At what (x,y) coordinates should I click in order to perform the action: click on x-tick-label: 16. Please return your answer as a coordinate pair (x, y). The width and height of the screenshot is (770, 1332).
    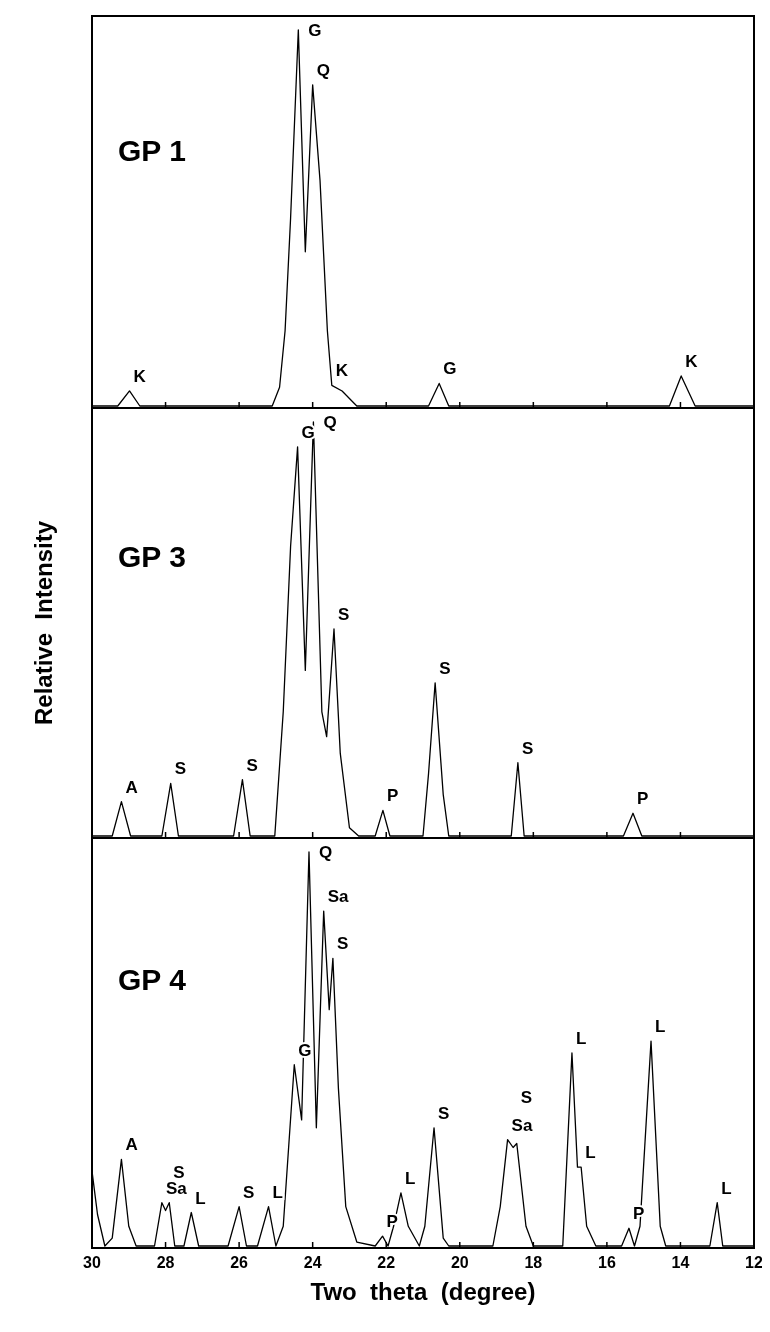
    Looking at the image, I should click on (606, 1262).